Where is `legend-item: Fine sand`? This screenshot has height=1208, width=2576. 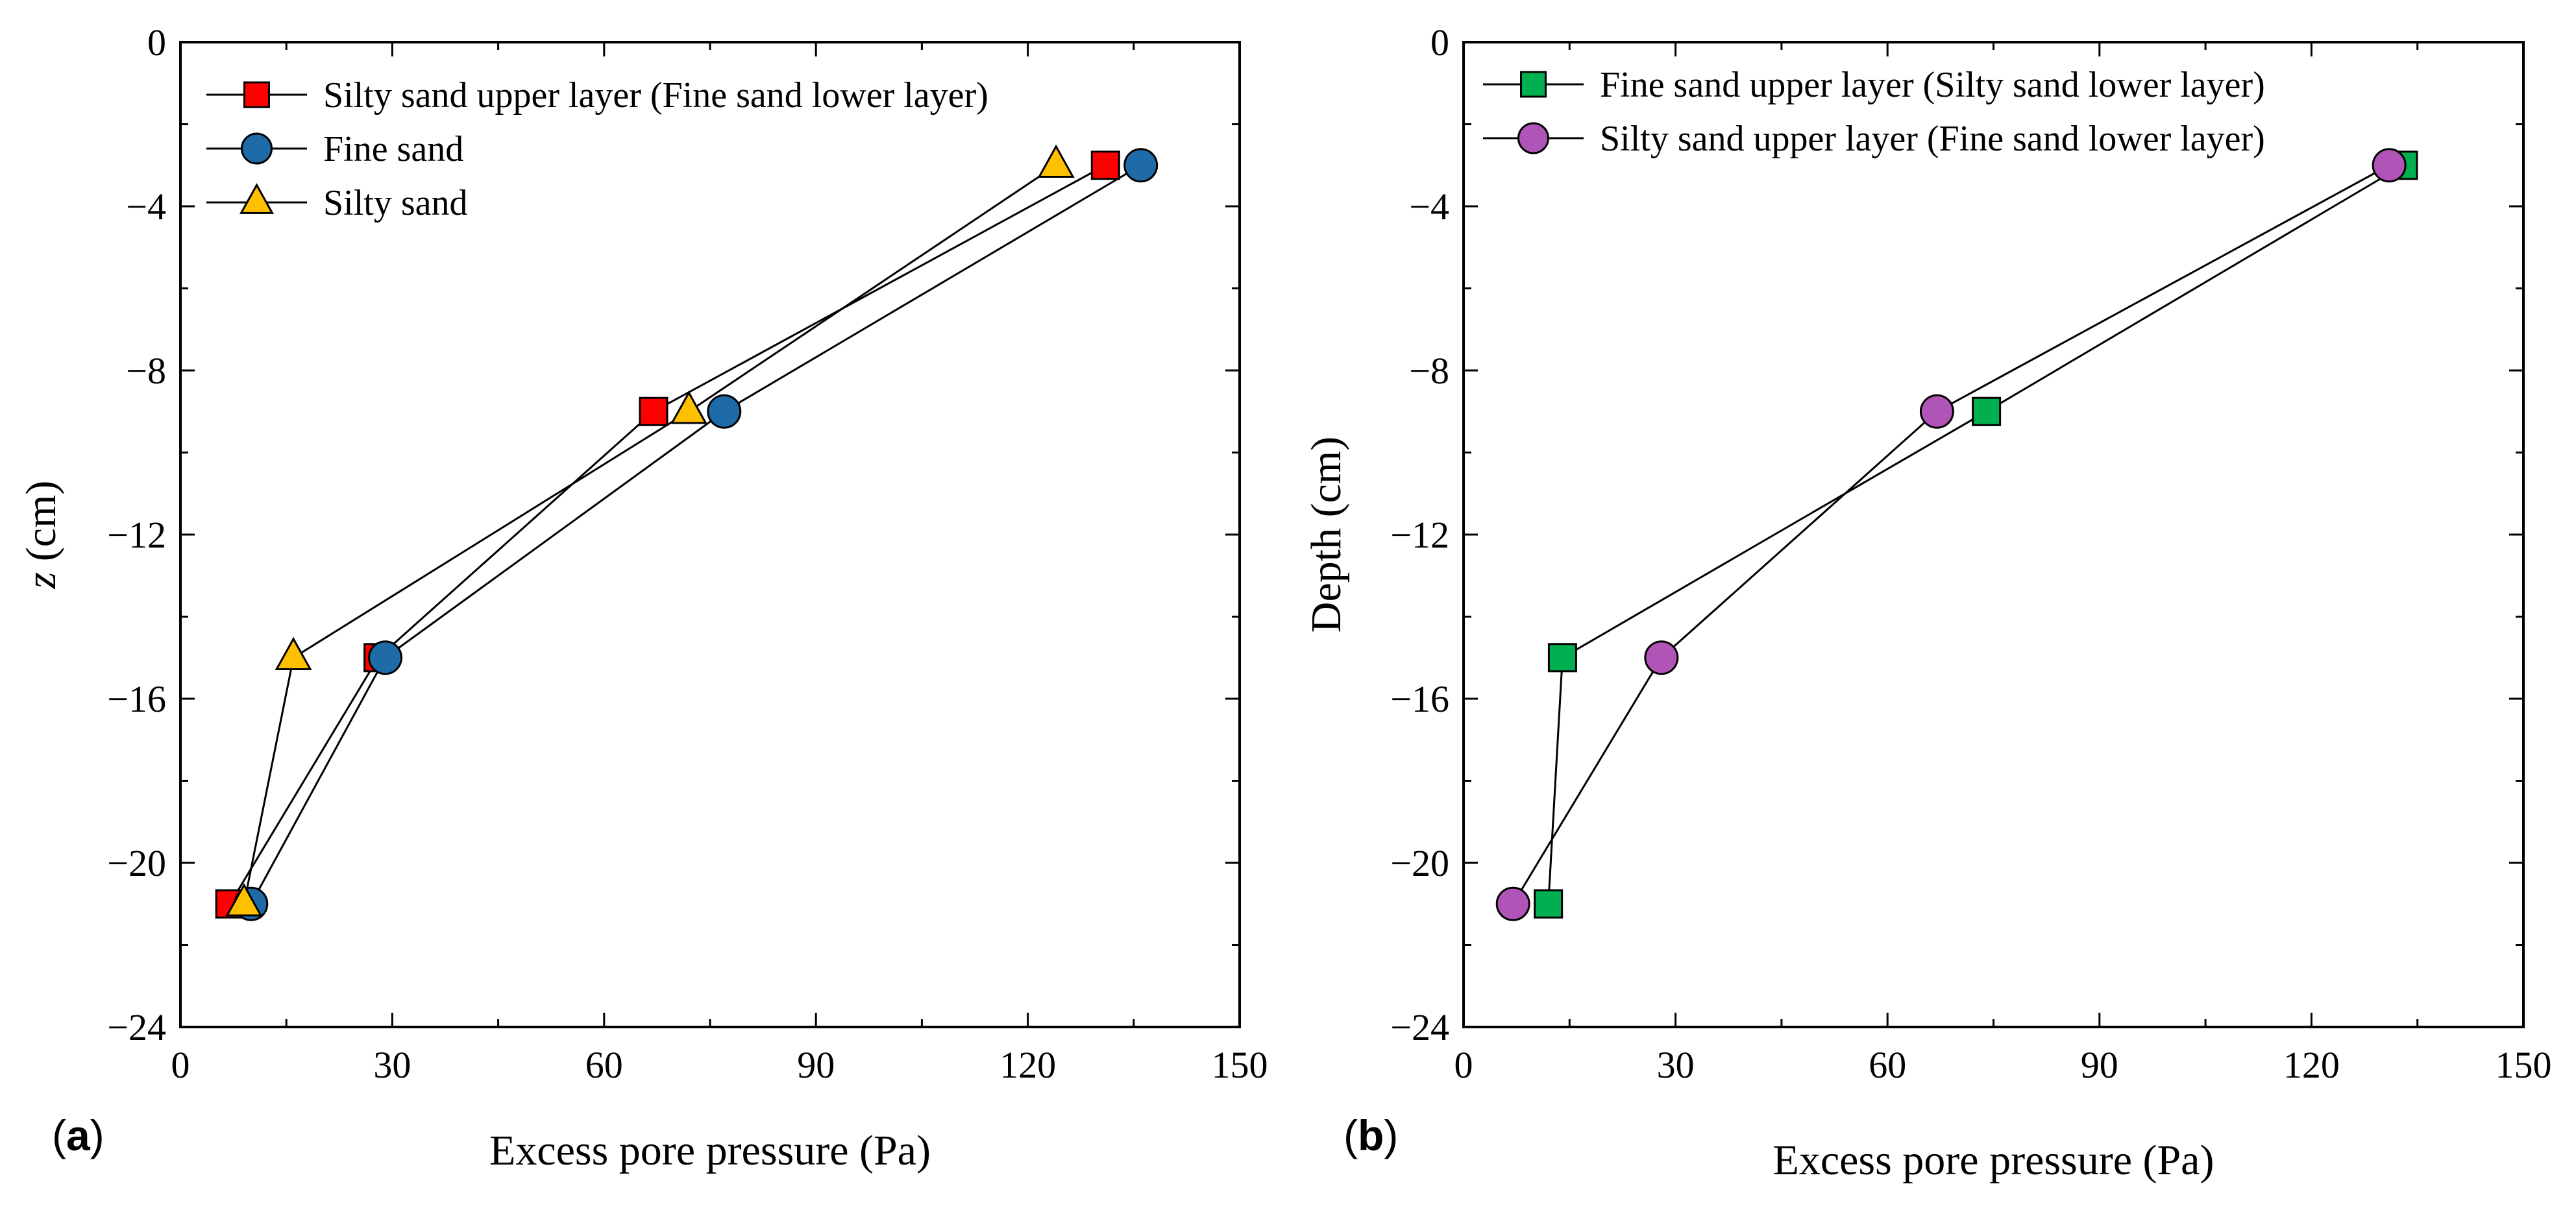
legend-item: Fine sand is located at coordinates (334, 149).